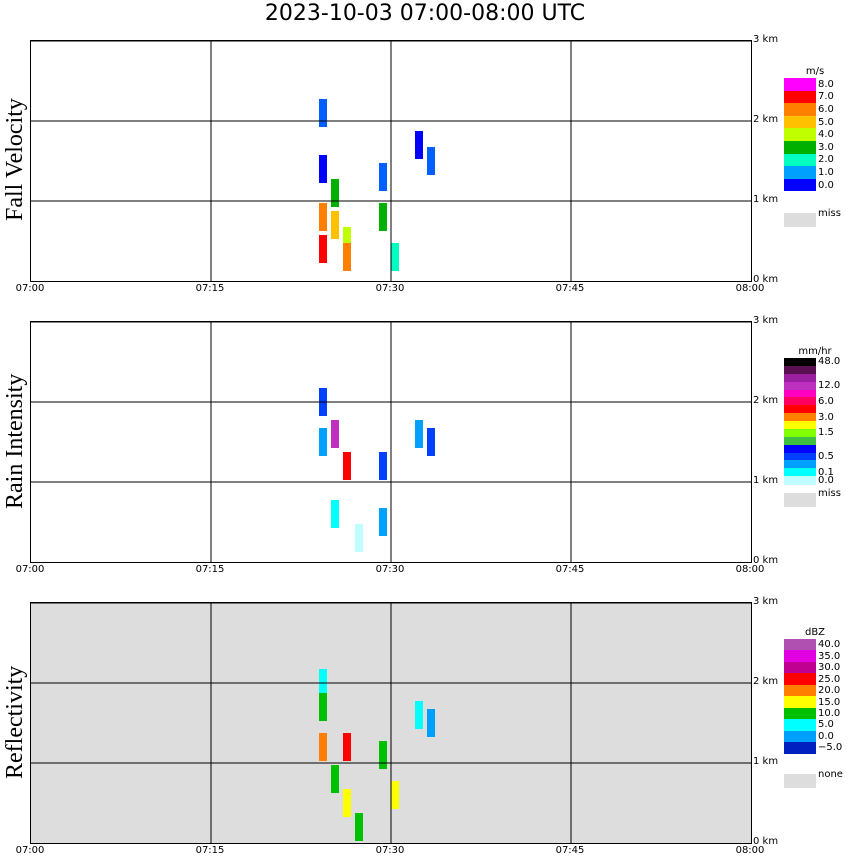 The image size is (850, 868). I want to click on legend-unit: mm/hr, so click(815, 351).